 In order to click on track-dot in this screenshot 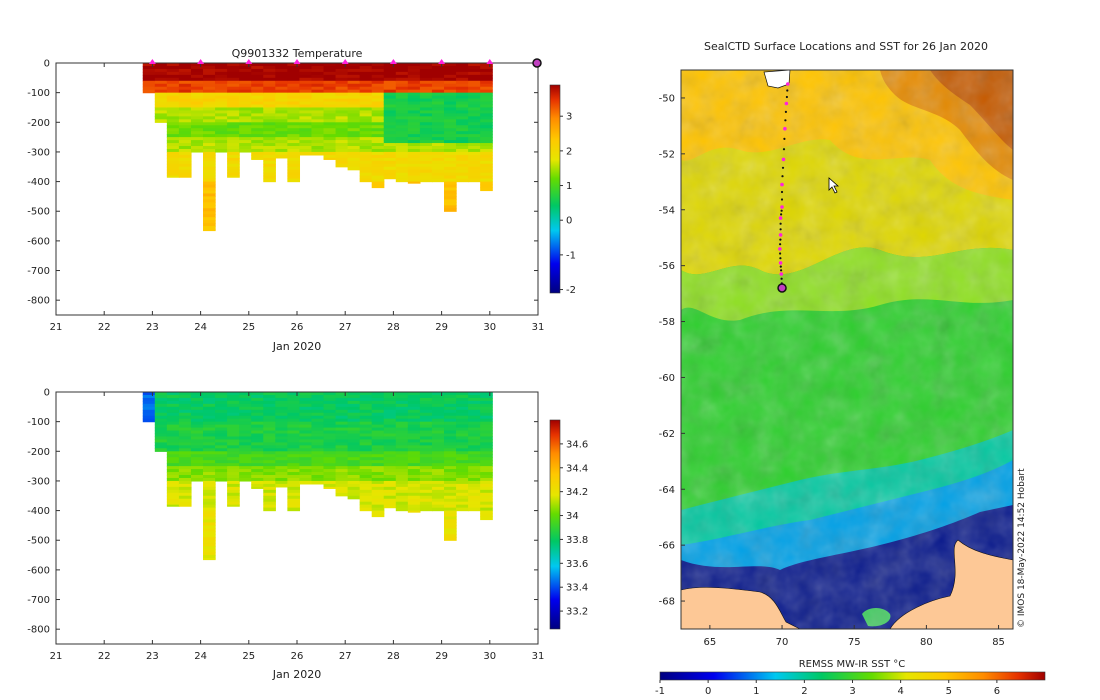, I will do `click(780, 253)`.